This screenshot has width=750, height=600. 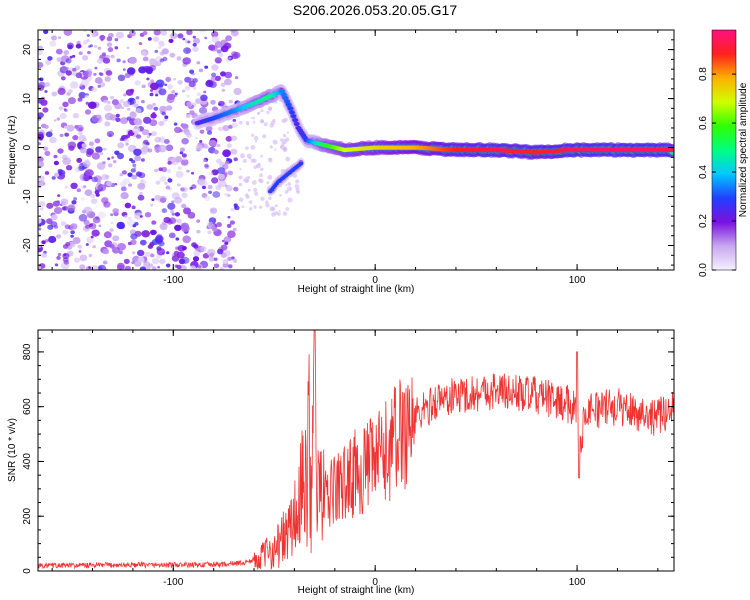 I want to click on top-x-tick-label: 100, so click(x=577, y=280).